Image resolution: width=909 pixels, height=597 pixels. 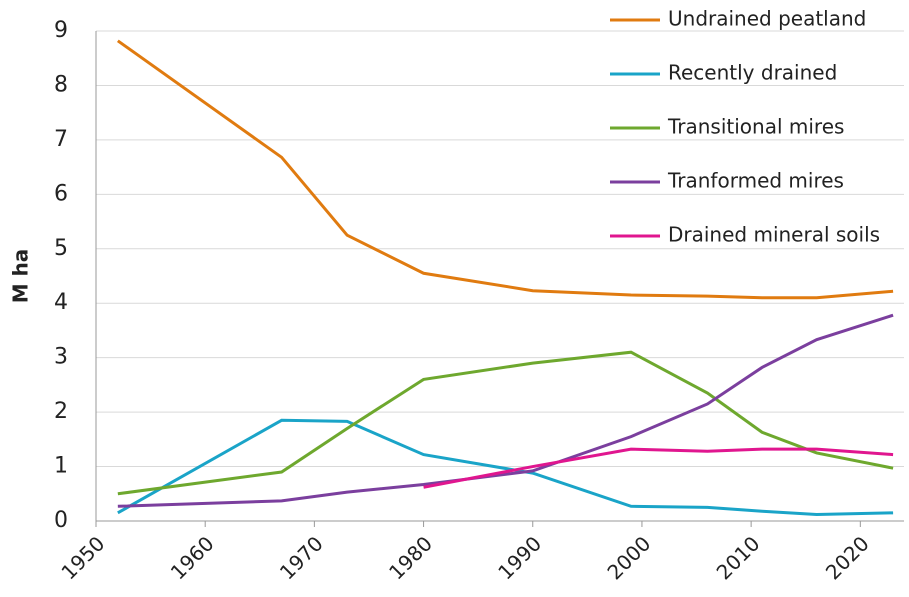 What do you see at coordinates (61, 139) in the screenshot?
I see `y-tick-label: 7` at bounding box center [61, 139].